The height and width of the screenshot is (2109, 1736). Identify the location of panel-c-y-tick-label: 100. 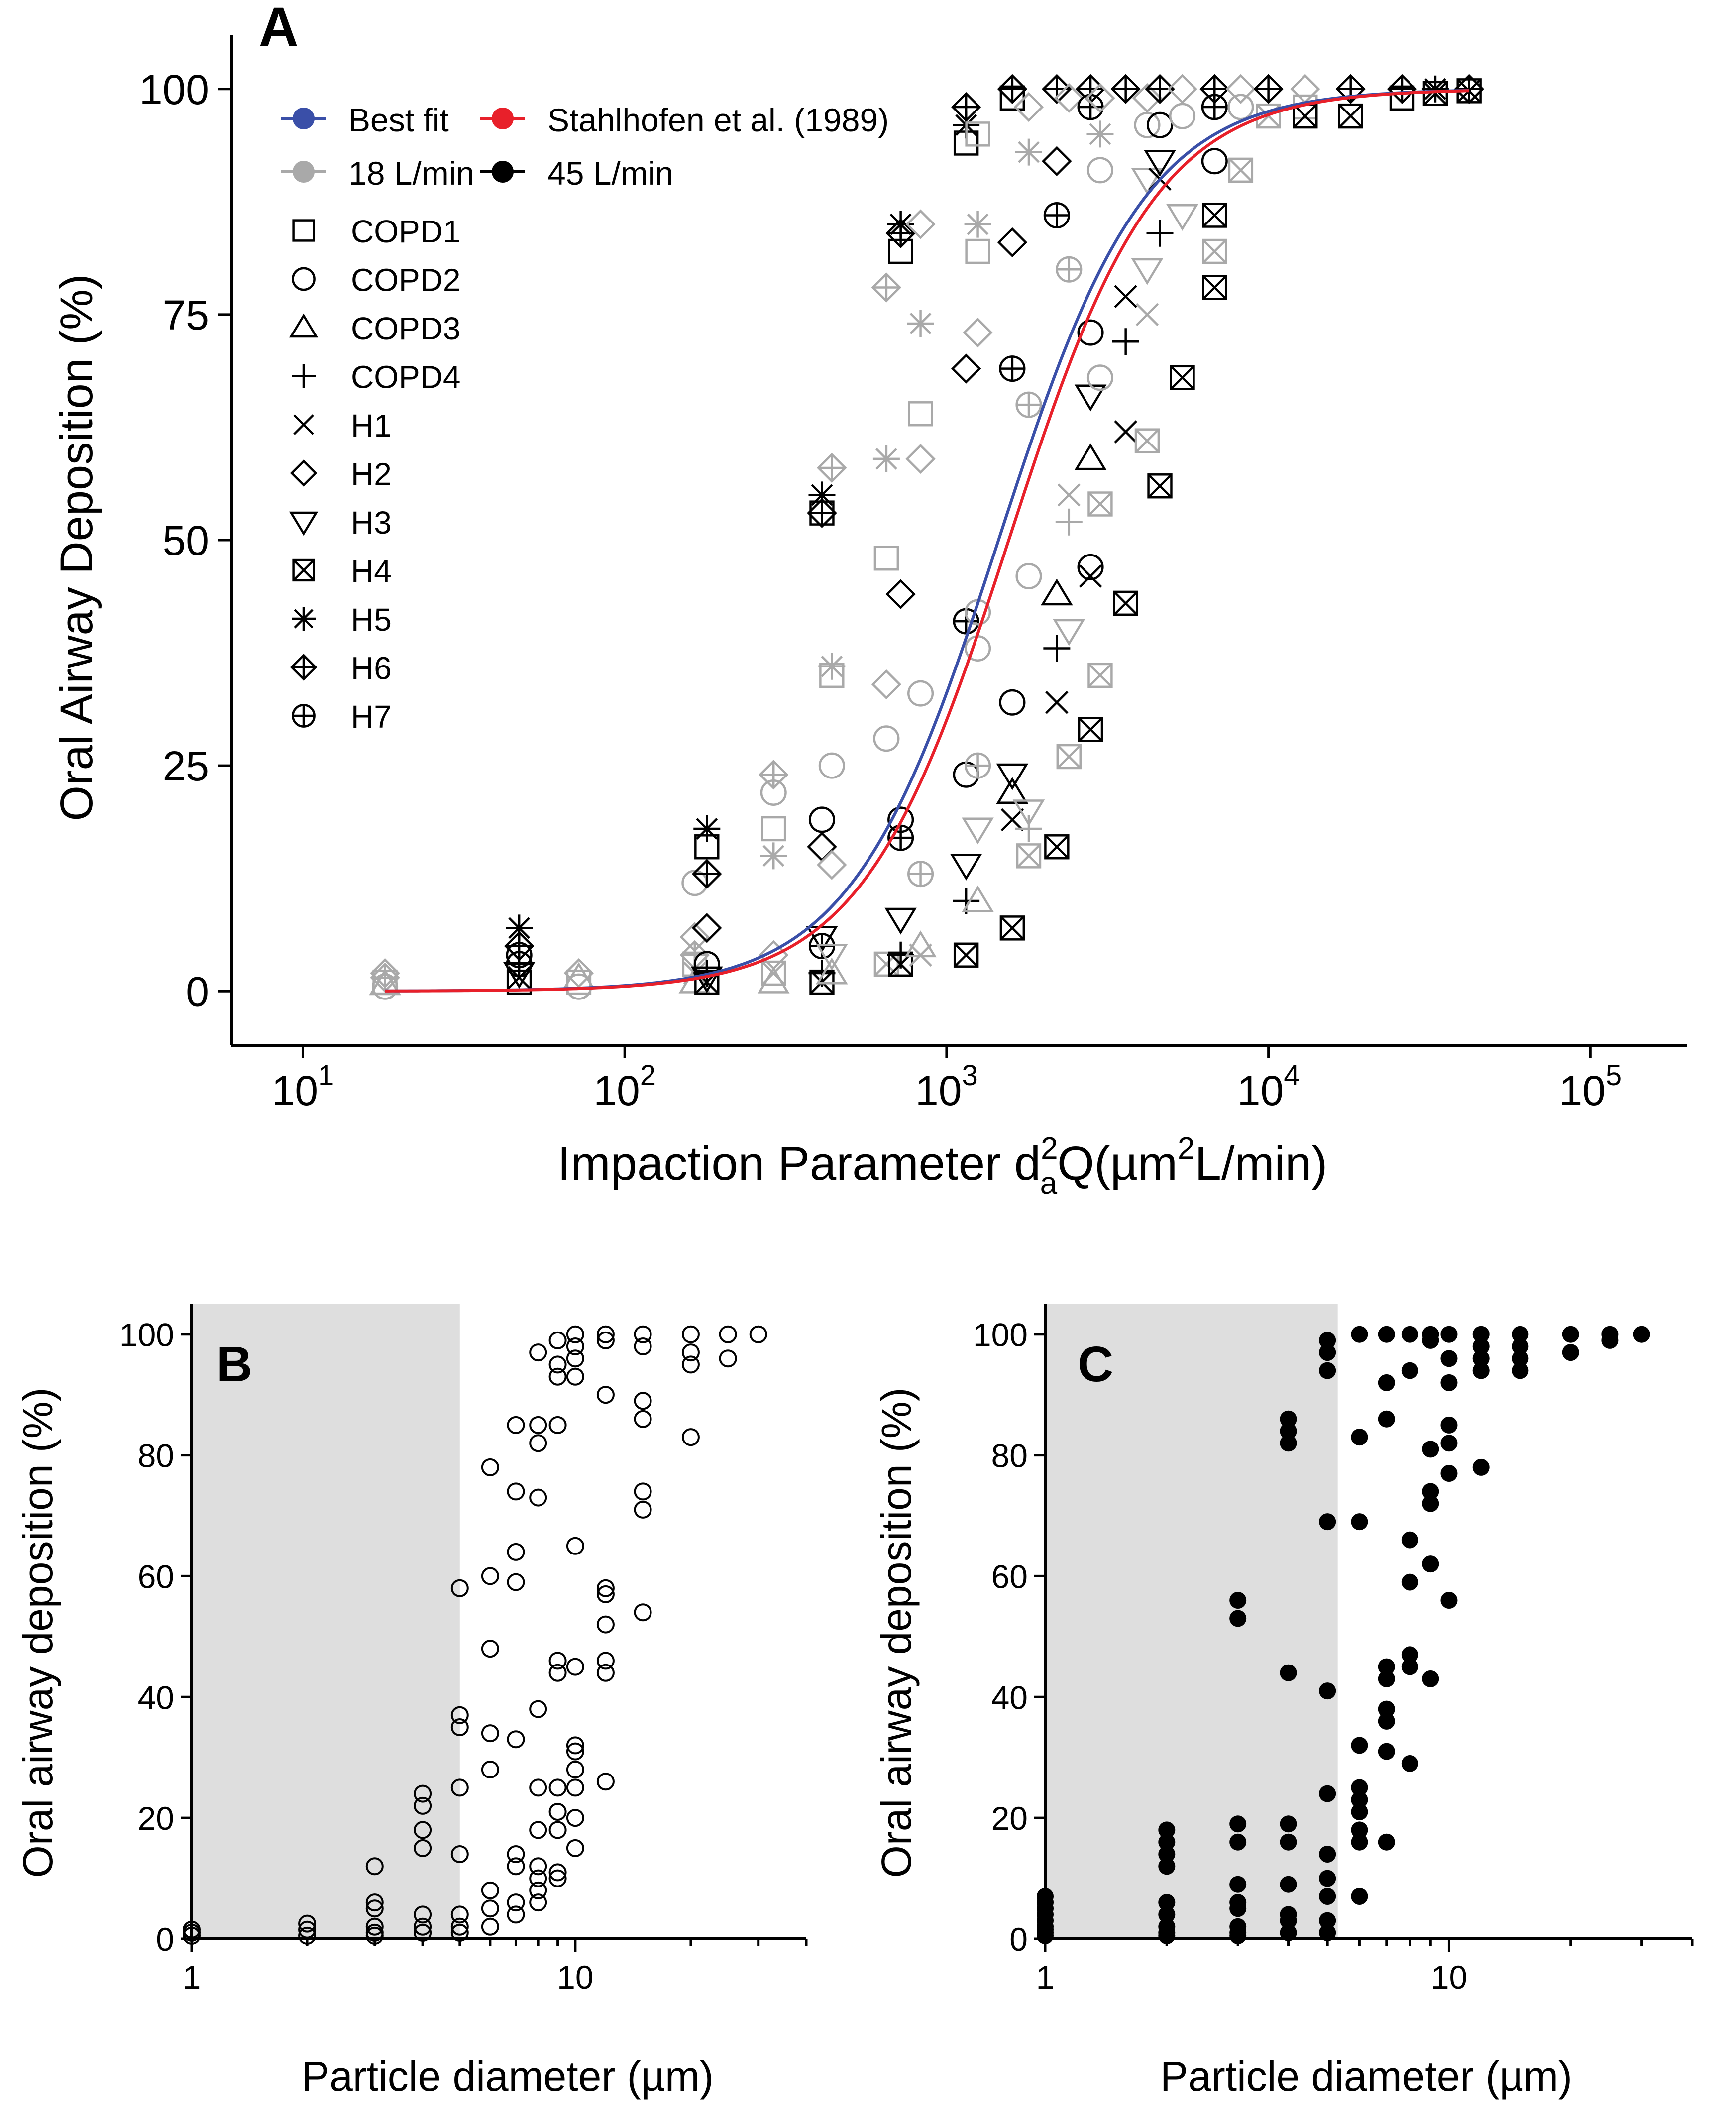
(1001, 1335).